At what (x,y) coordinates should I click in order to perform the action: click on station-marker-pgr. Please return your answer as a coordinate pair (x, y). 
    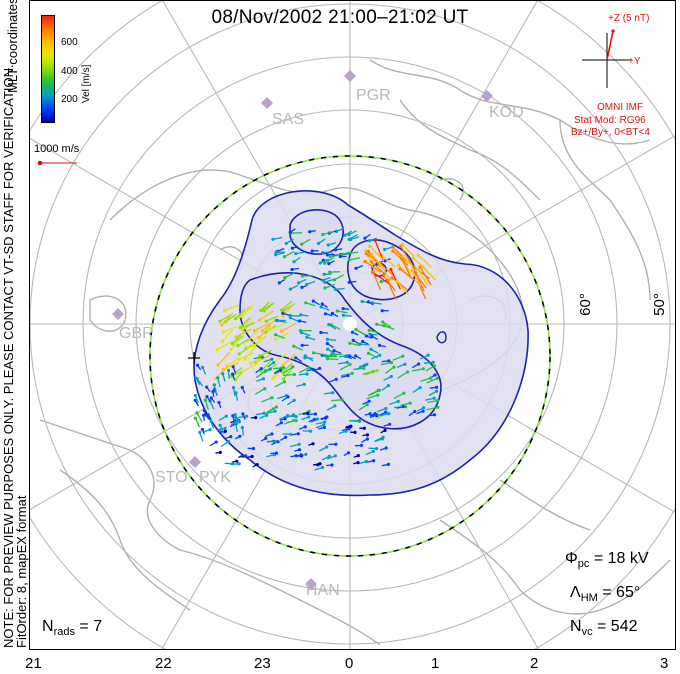
    Looking at the image, I should click on (350, 76).